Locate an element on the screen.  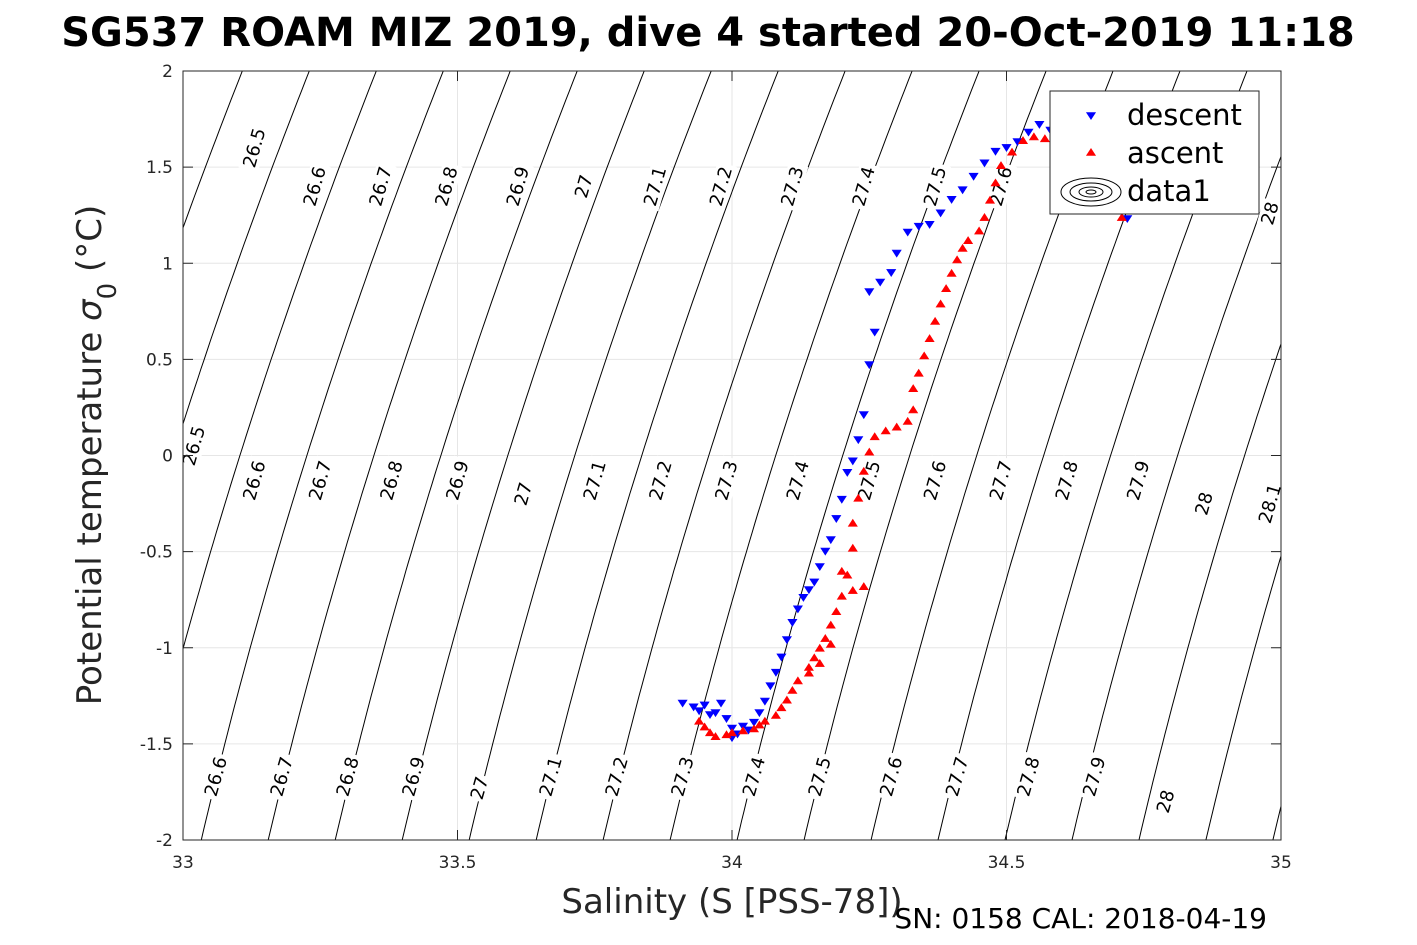
legend-descent-marker is located at coordinates (1091, 116).